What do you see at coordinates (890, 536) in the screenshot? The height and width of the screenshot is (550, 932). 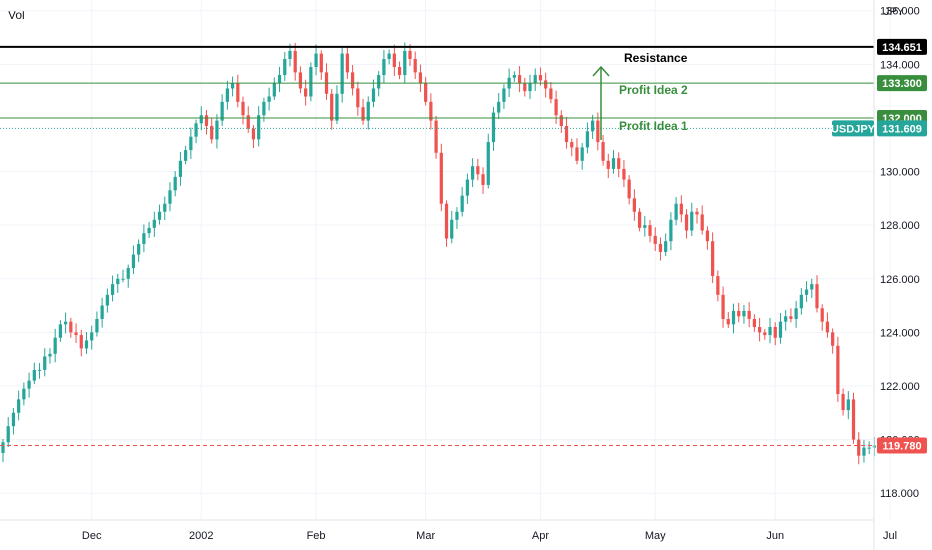 I see `time-tick-label: Jul` at bounding box center [890, 536].